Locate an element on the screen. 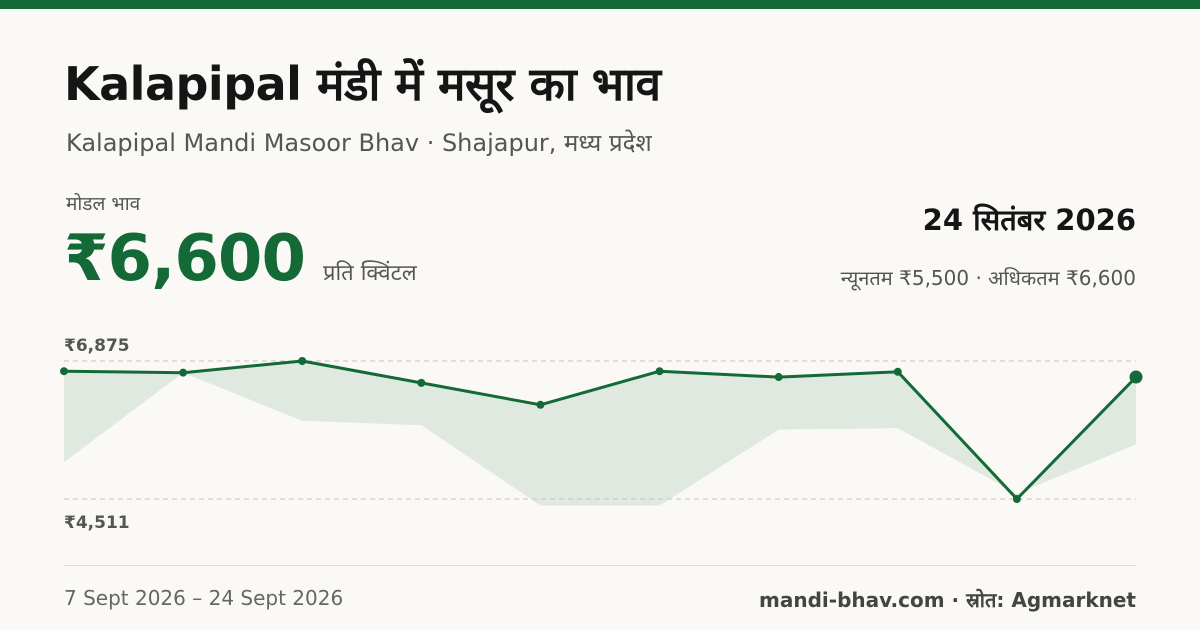 This screenshot has height=630, width=1200. modal-price-label: मोडल भाव is located at coordinates (103, 204).